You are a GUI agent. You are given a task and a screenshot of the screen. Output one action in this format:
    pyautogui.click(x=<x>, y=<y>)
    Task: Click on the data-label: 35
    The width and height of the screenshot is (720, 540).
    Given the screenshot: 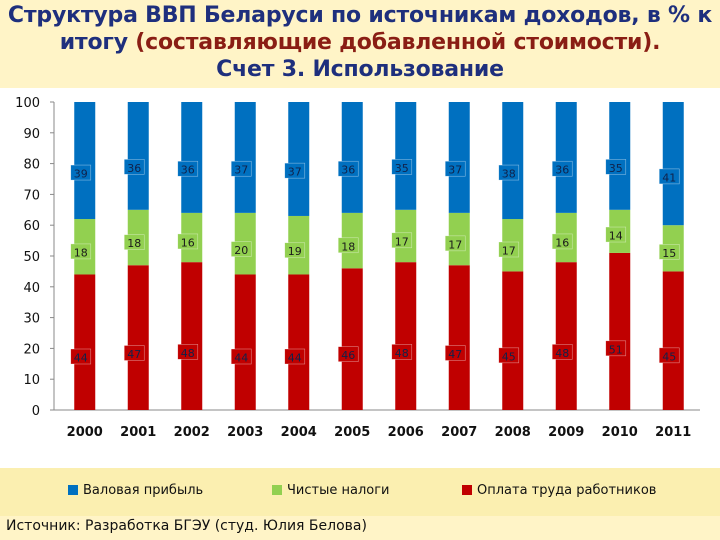 What is the action you would take?
    pyautogui.click(x=616, y=168)
    